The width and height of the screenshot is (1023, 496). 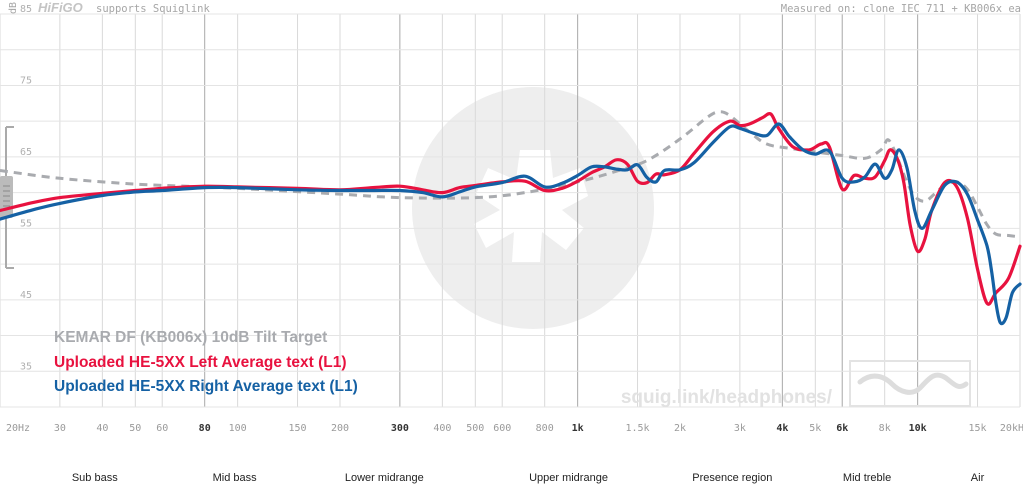 I want to click on band-label: Upper midrange, so click(x=568, y=478).